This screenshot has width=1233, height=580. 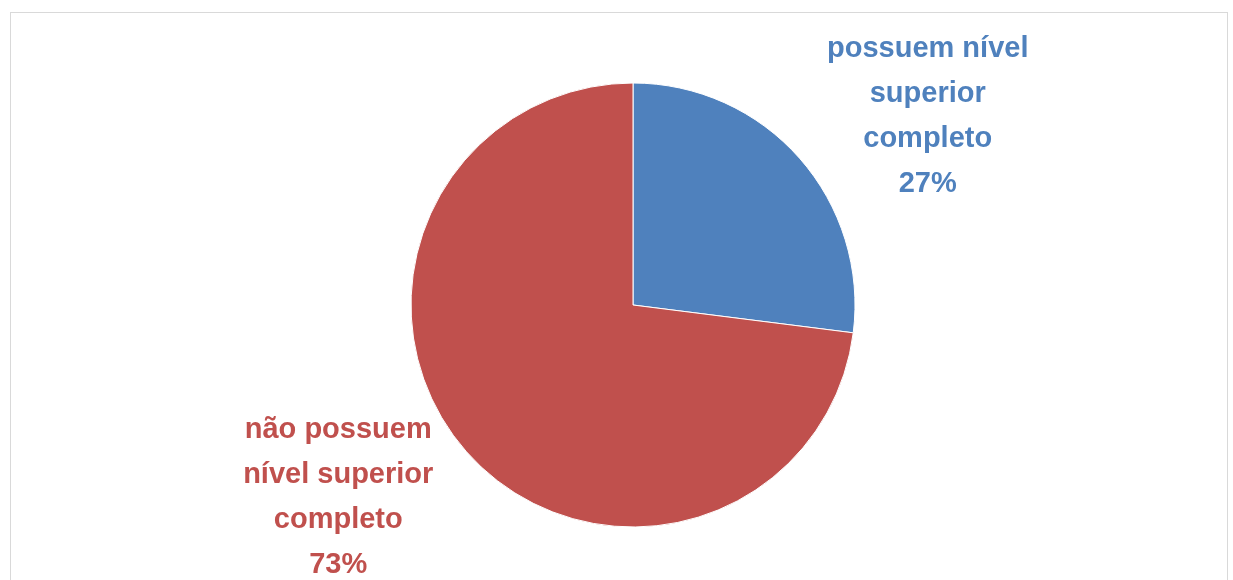 What do you see at coordinates (338, 473) in the screenshot?
I see `slice-label: não possuem nível superior completo` at bounding box center [338, 473].